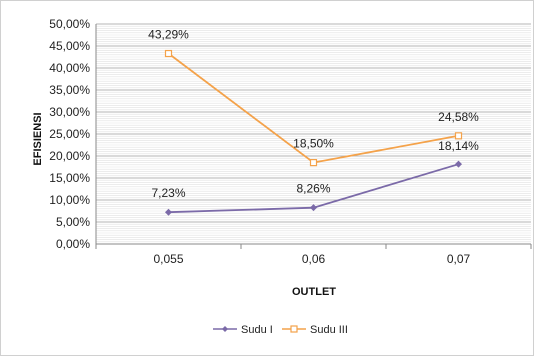 The image size is (534, 356). What do you see at coordinates (168, 35) in the screenshot?
I see `data-label: 43,29%` at bounding box center [168, 35].